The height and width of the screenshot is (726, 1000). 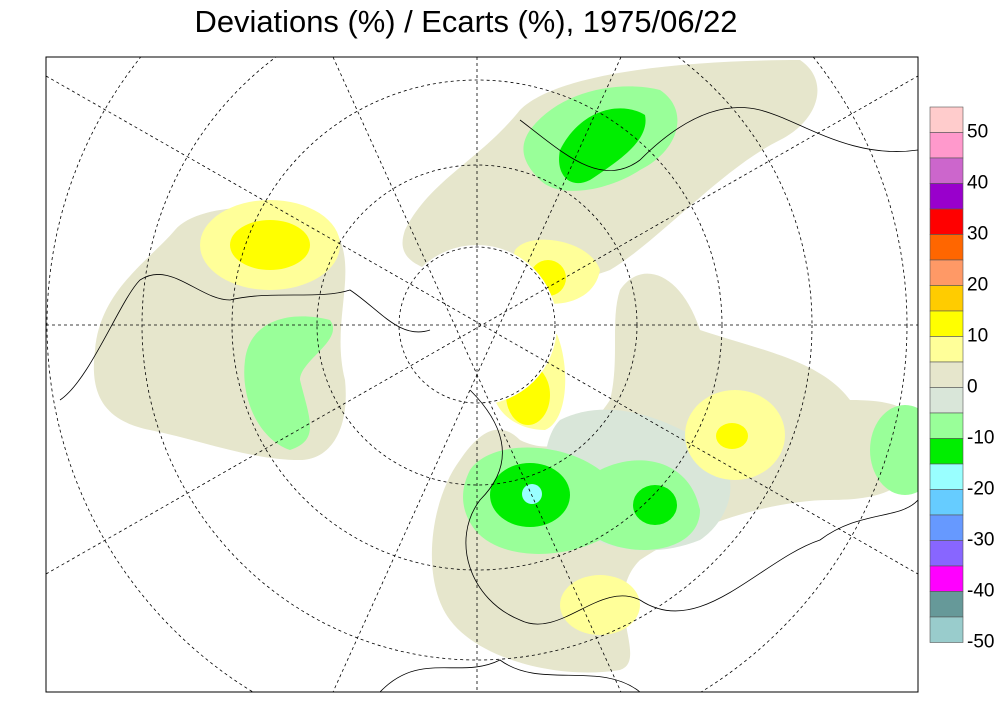 I want to click on legend: 50 40 30 20 10 0 -10 -20 -30 -40 -50, so click(x=961, y=379).